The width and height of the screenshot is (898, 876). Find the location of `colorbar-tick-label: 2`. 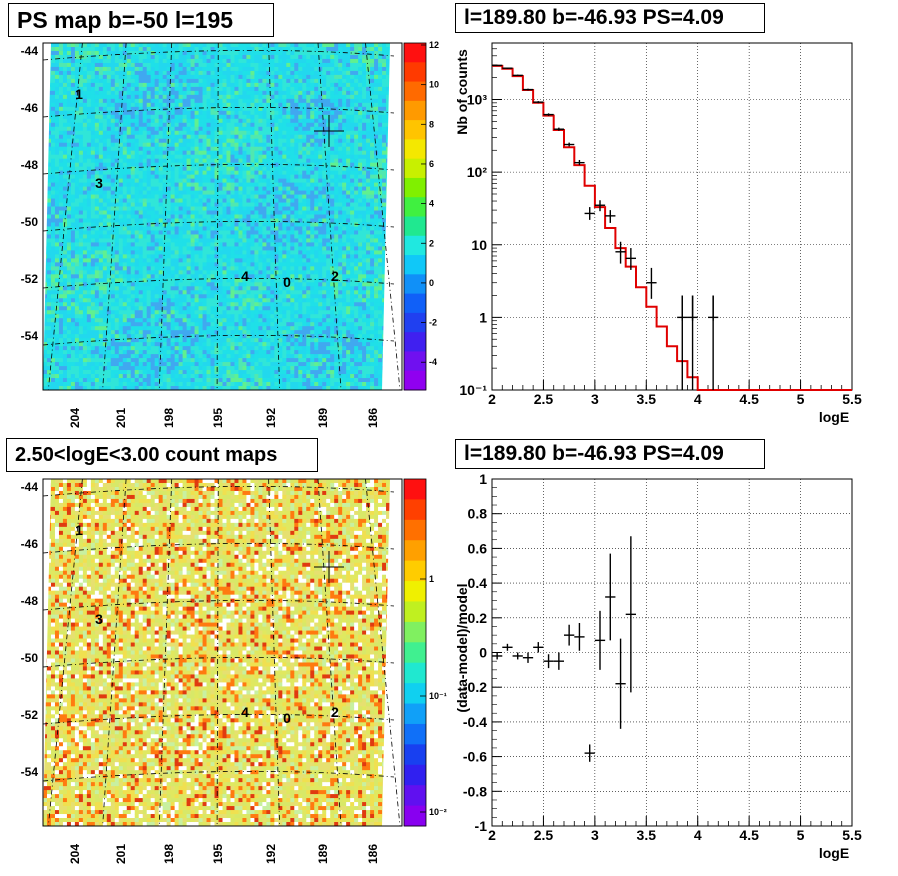

colorbar-tick-label: 2 is located at coordinates (431, 243).